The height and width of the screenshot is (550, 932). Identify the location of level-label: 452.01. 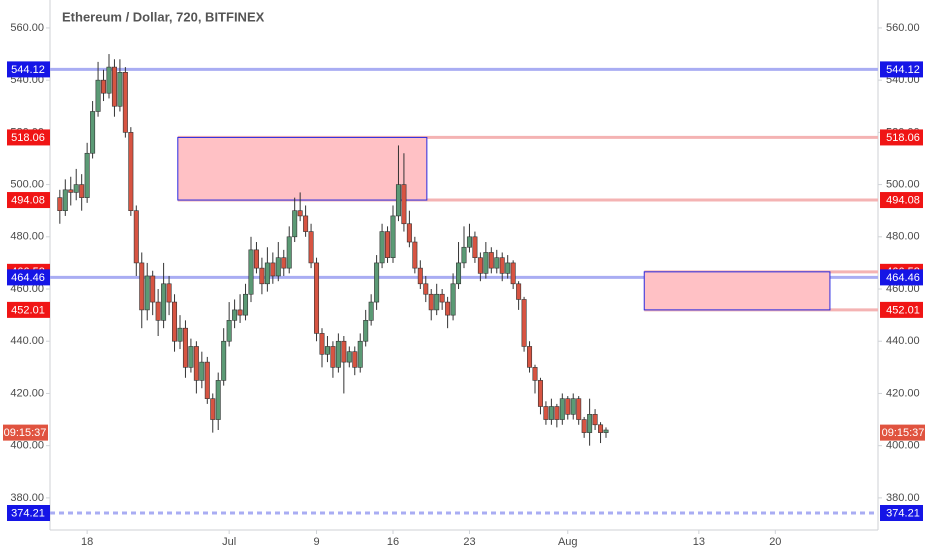
(903, 310).